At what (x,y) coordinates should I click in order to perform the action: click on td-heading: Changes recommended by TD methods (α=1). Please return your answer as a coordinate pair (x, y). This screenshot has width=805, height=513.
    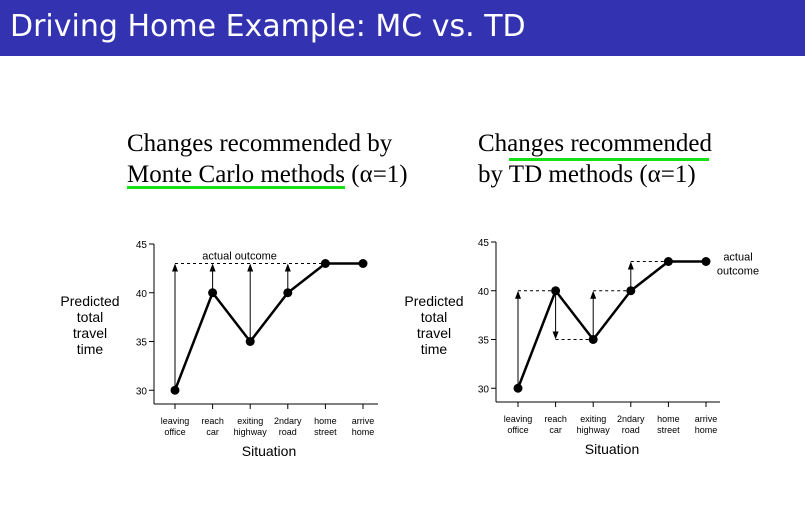
    Looking at the image, I should click on (595, 159).